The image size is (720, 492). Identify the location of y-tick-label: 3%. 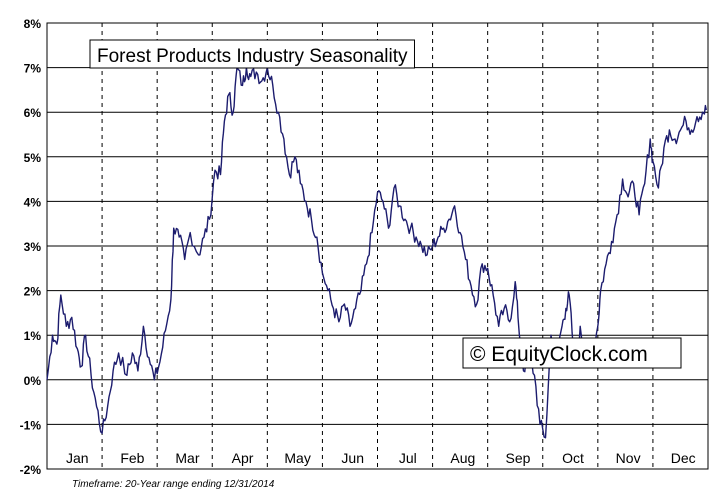
(33, 247).